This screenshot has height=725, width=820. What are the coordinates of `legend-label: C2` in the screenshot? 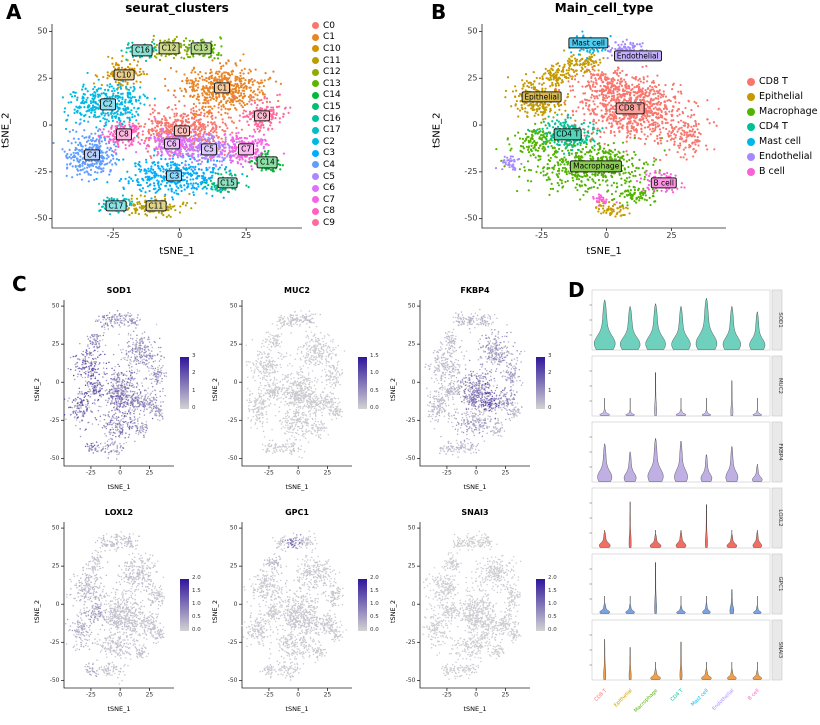 It's located at (329, 141).